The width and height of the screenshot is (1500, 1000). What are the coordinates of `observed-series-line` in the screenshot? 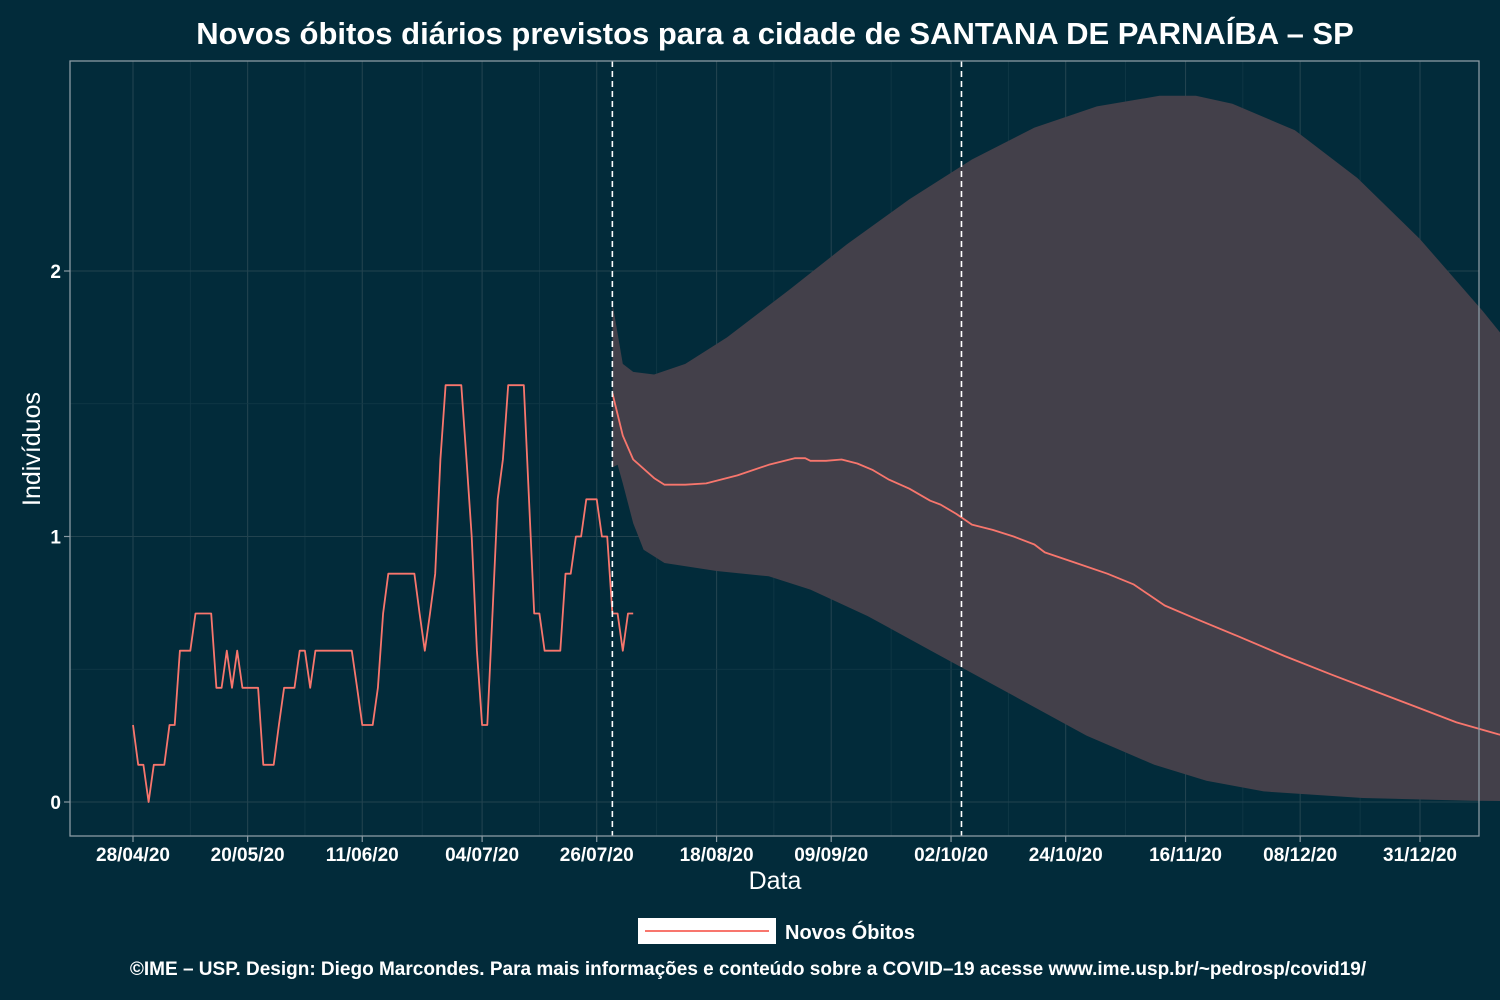 It's located at (383, 593).